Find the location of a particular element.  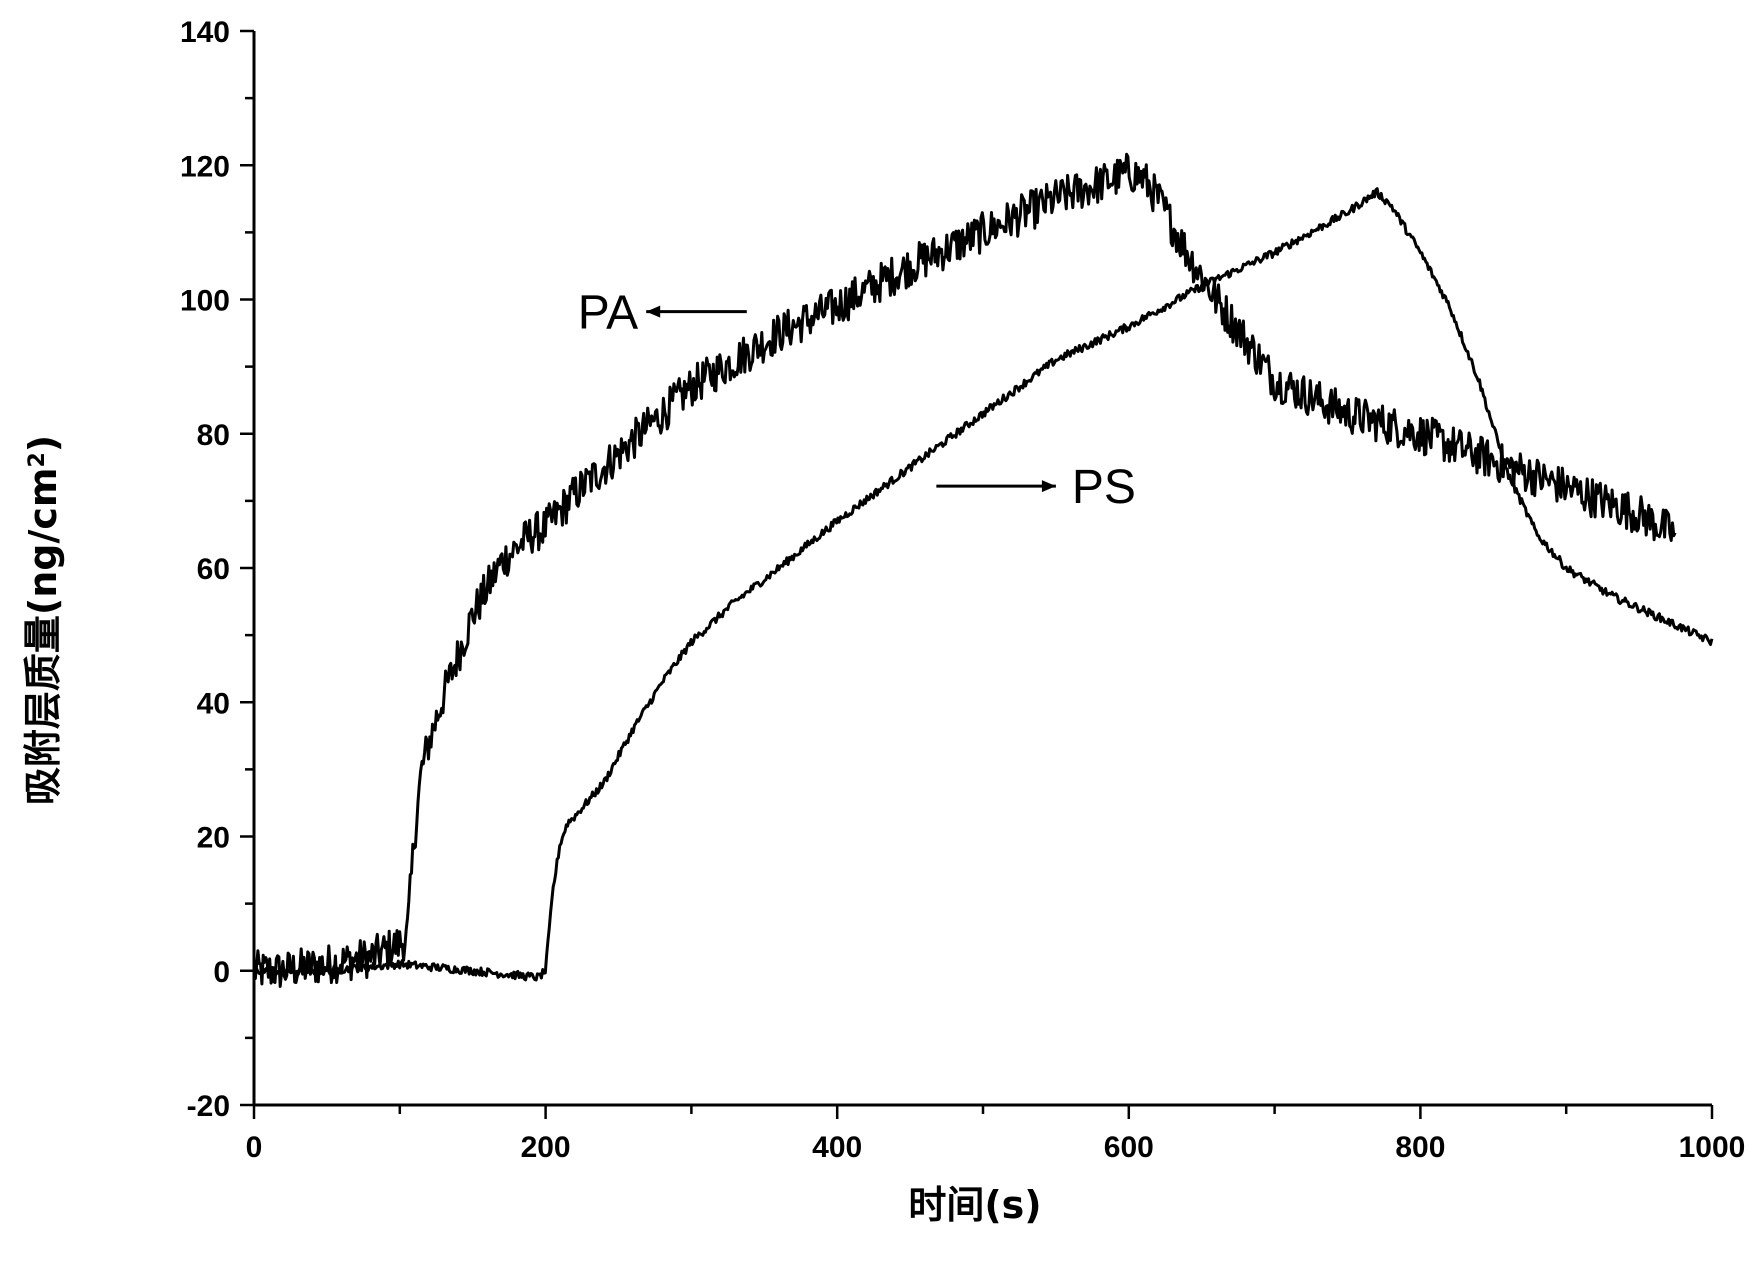

annotations-layer: PA PS is located at coordinates (857, 401).